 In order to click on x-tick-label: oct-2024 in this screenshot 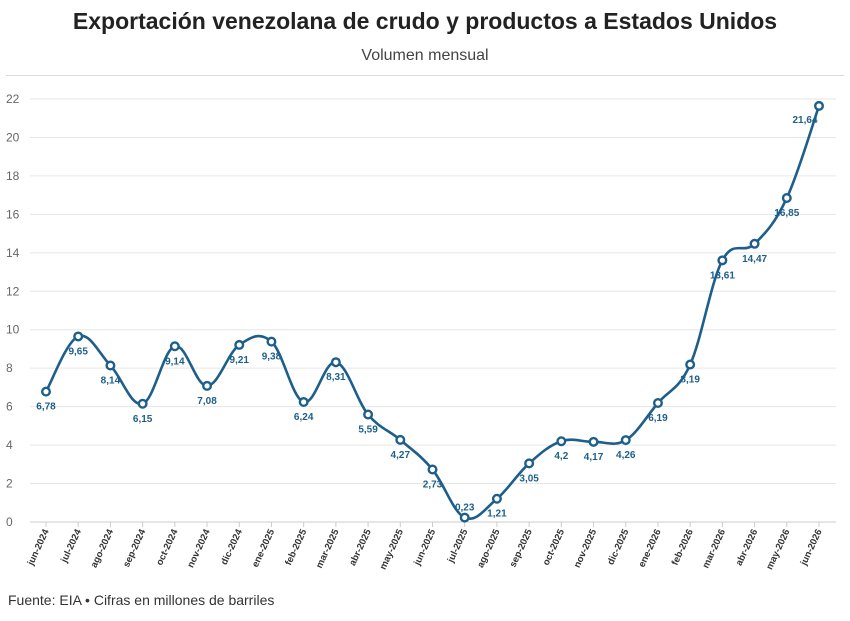, I will do `click(167, 547)`.